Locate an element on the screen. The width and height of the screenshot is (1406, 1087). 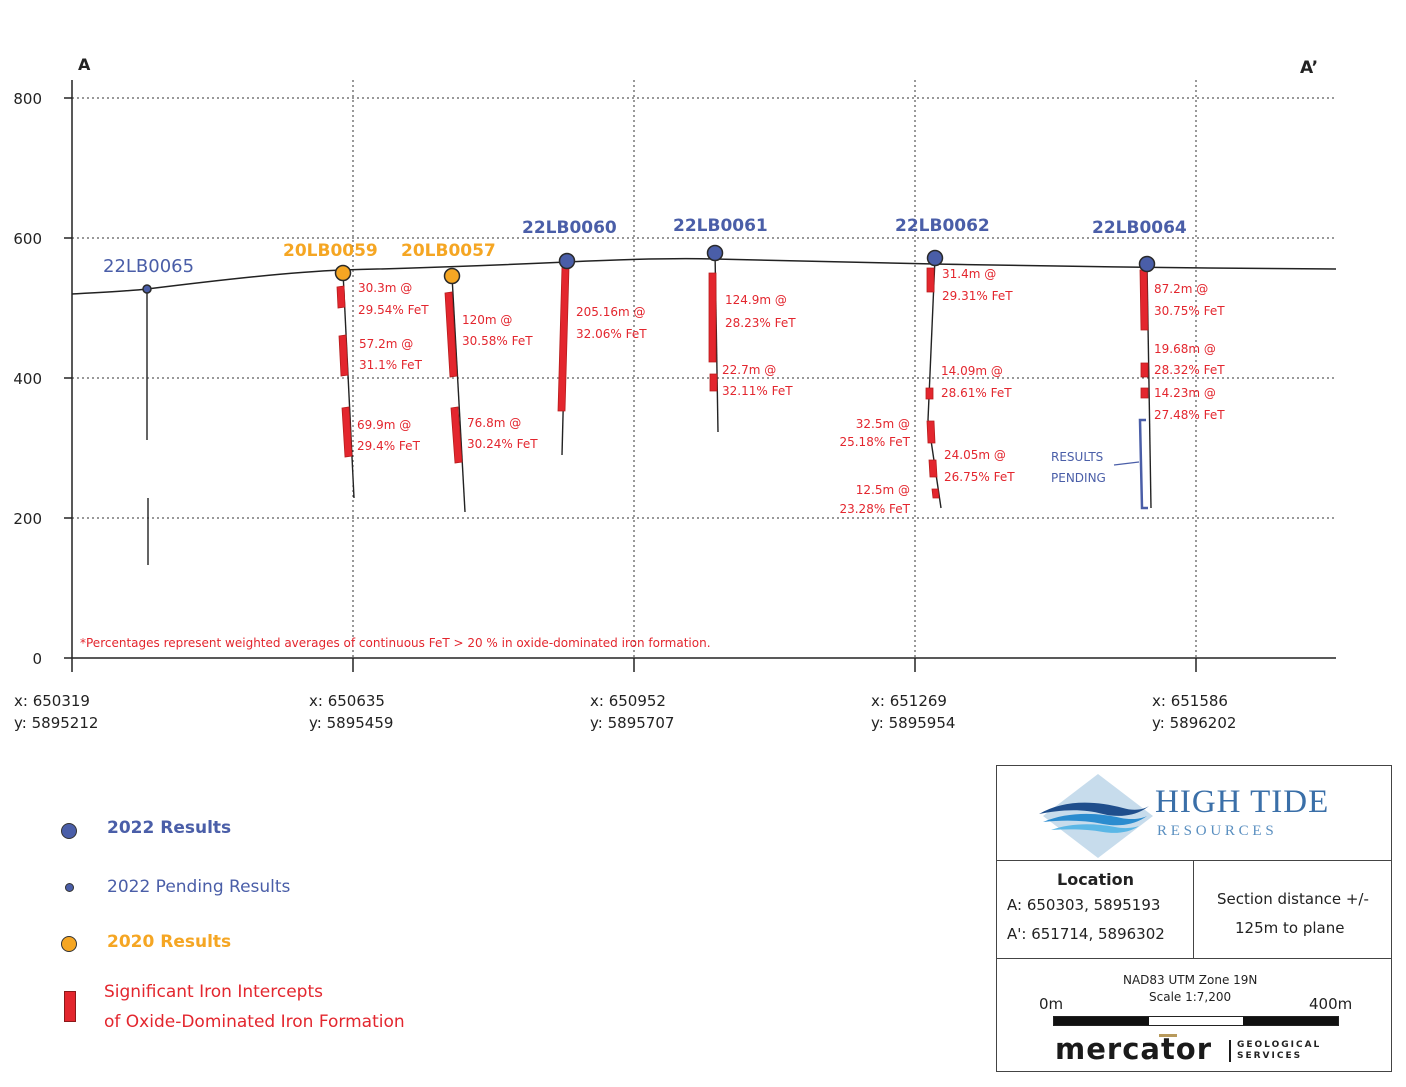
hole-label: 22LB0061 is located at coordinates (720, 226).